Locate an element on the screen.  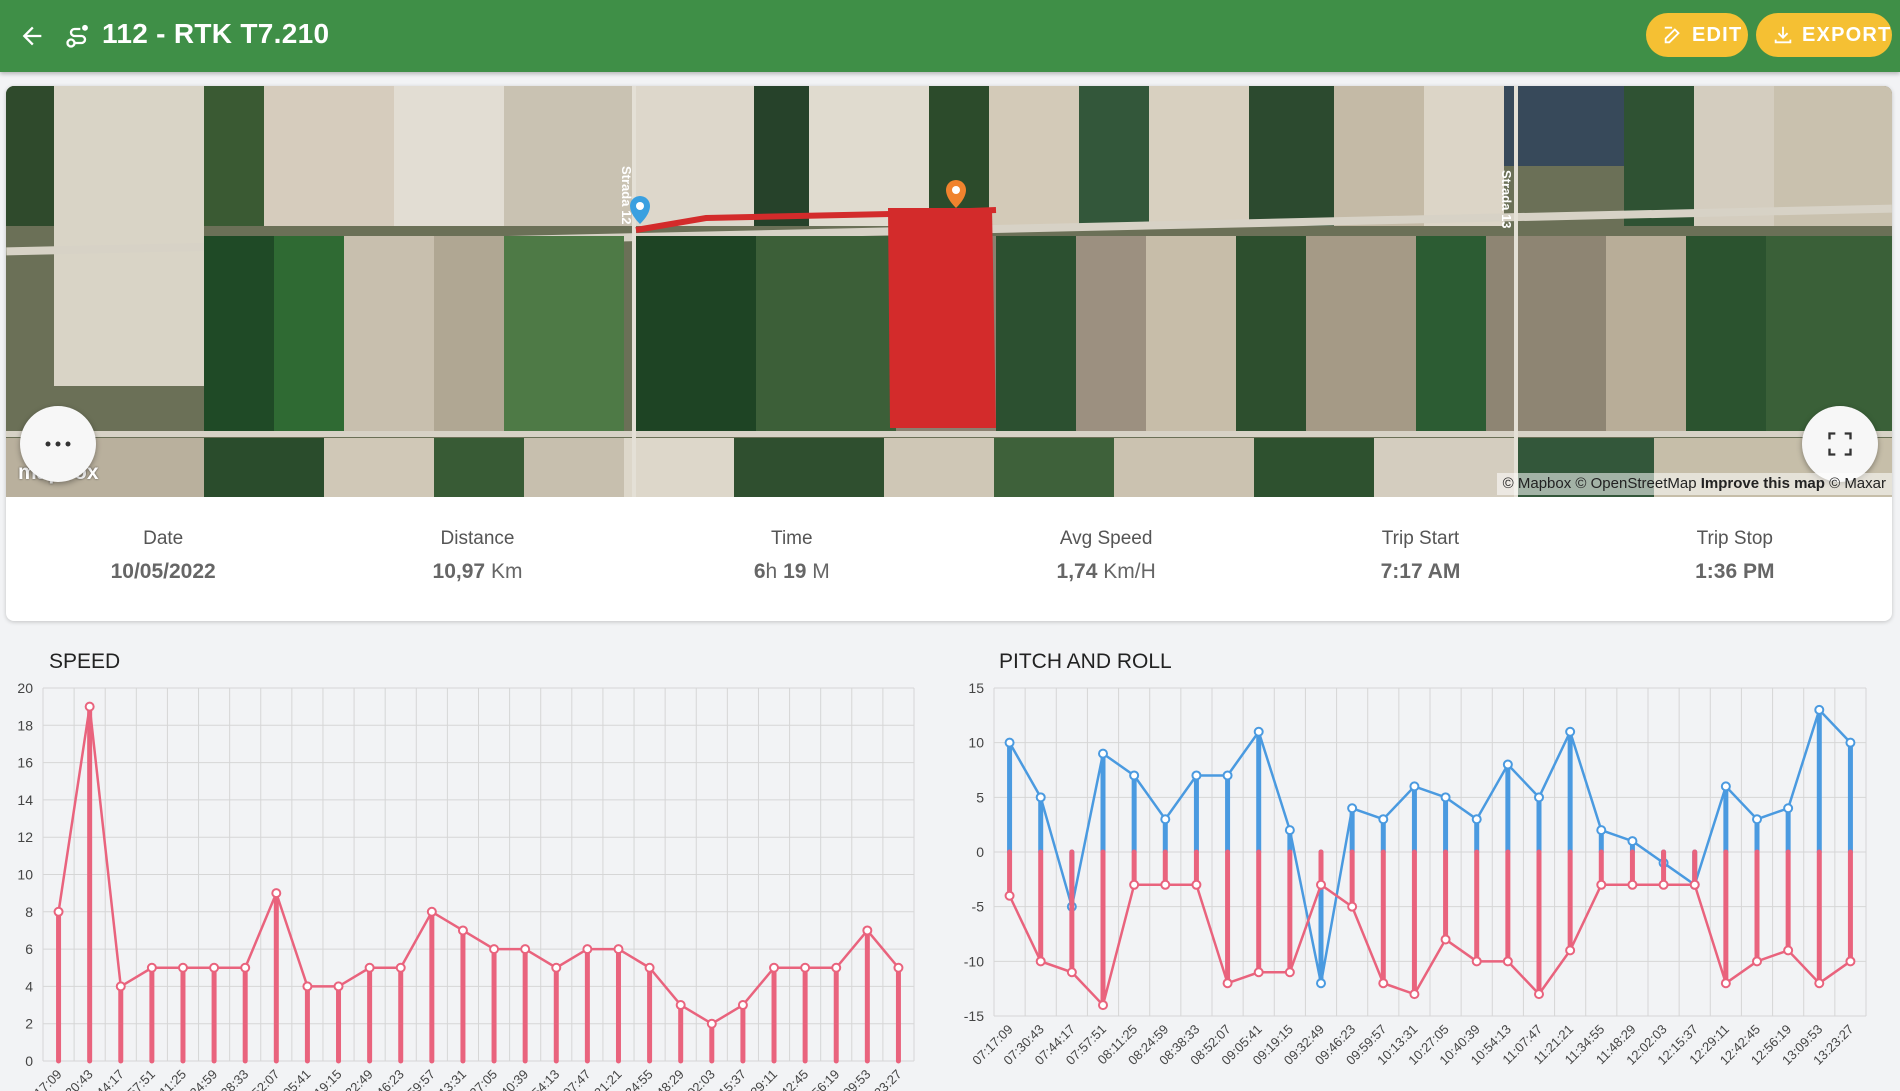
end-marker is located at coordinates (956, 194).